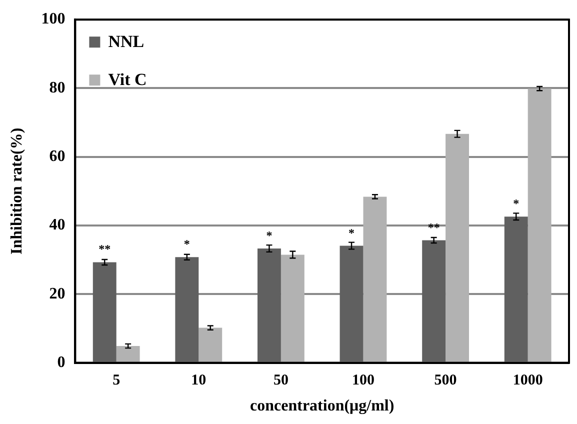  Describe the element at coordinates (116, 380) in the screenshot. I see `x-tick-label: 5` at that location.